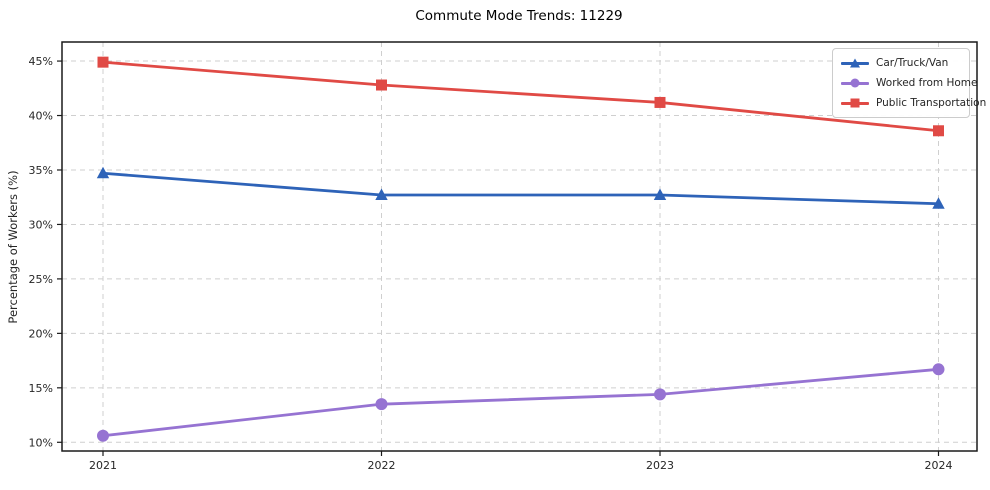  What do you see at coordinates (41, 224) in the screenshot?
I see `y-tick-label: 30%` at bounding box center [41, 224].